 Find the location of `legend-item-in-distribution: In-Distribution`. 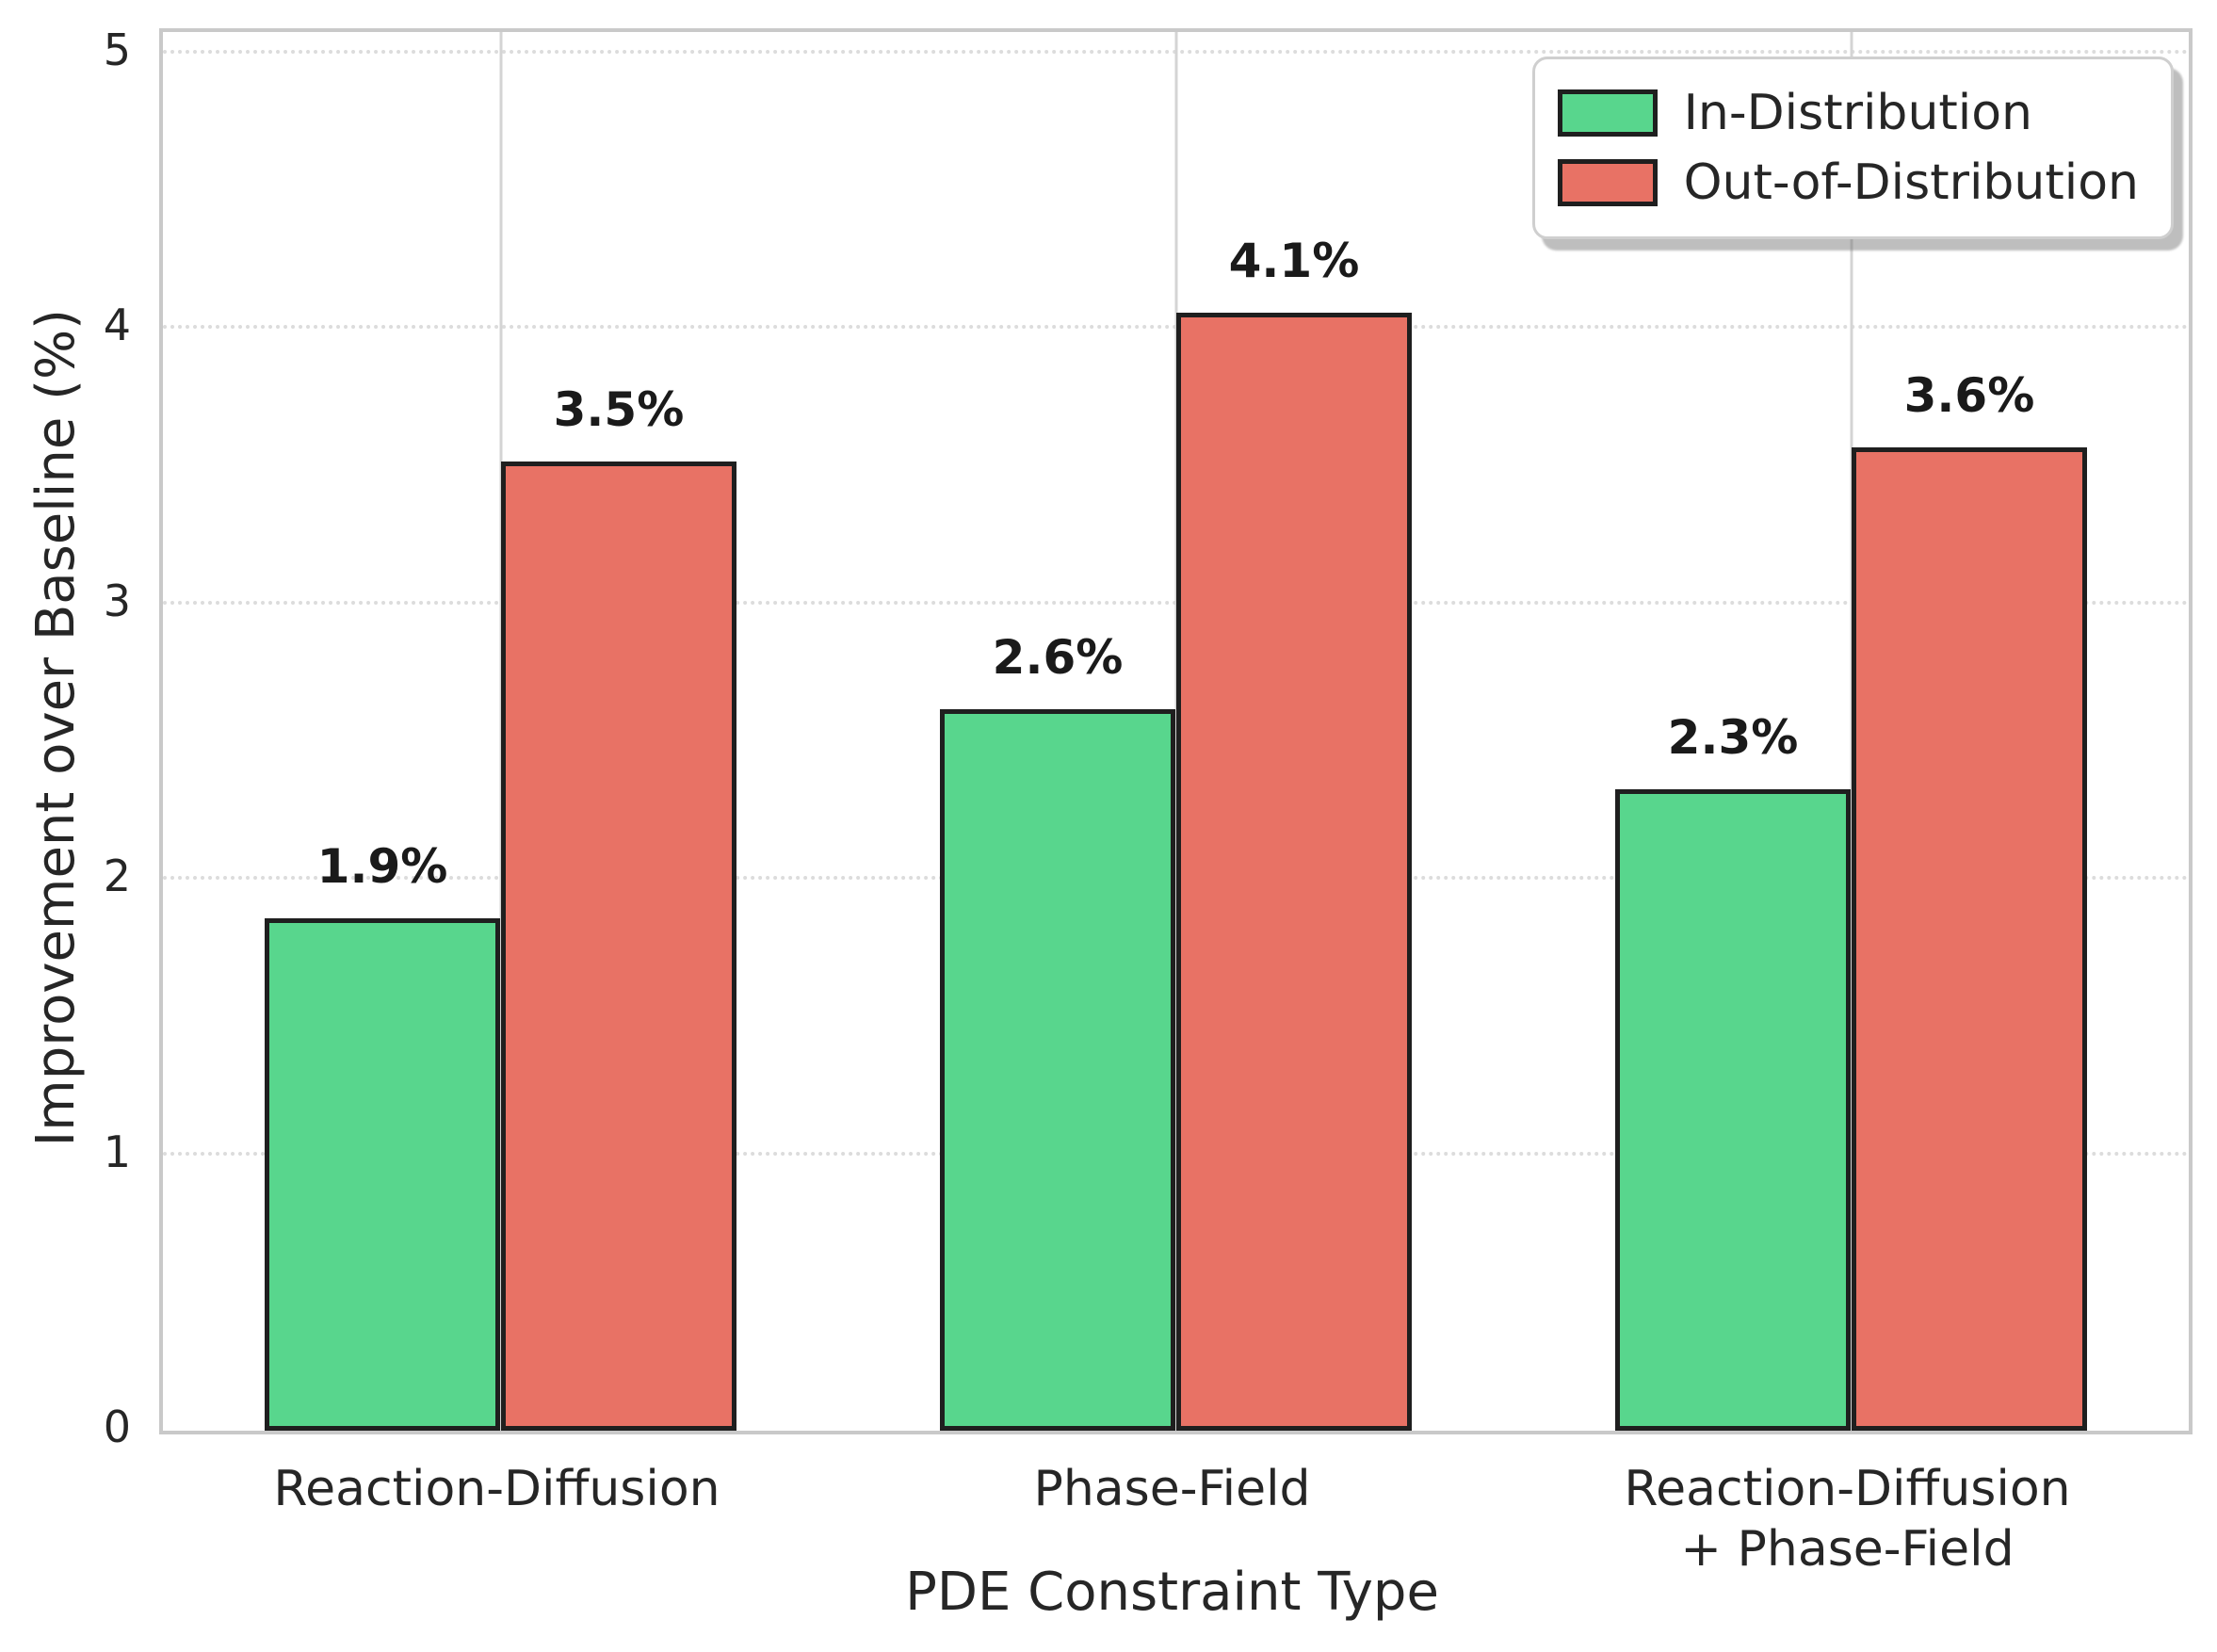

legend-item-in-distribution: In-Distribution is located at coordinates (1848, 113).